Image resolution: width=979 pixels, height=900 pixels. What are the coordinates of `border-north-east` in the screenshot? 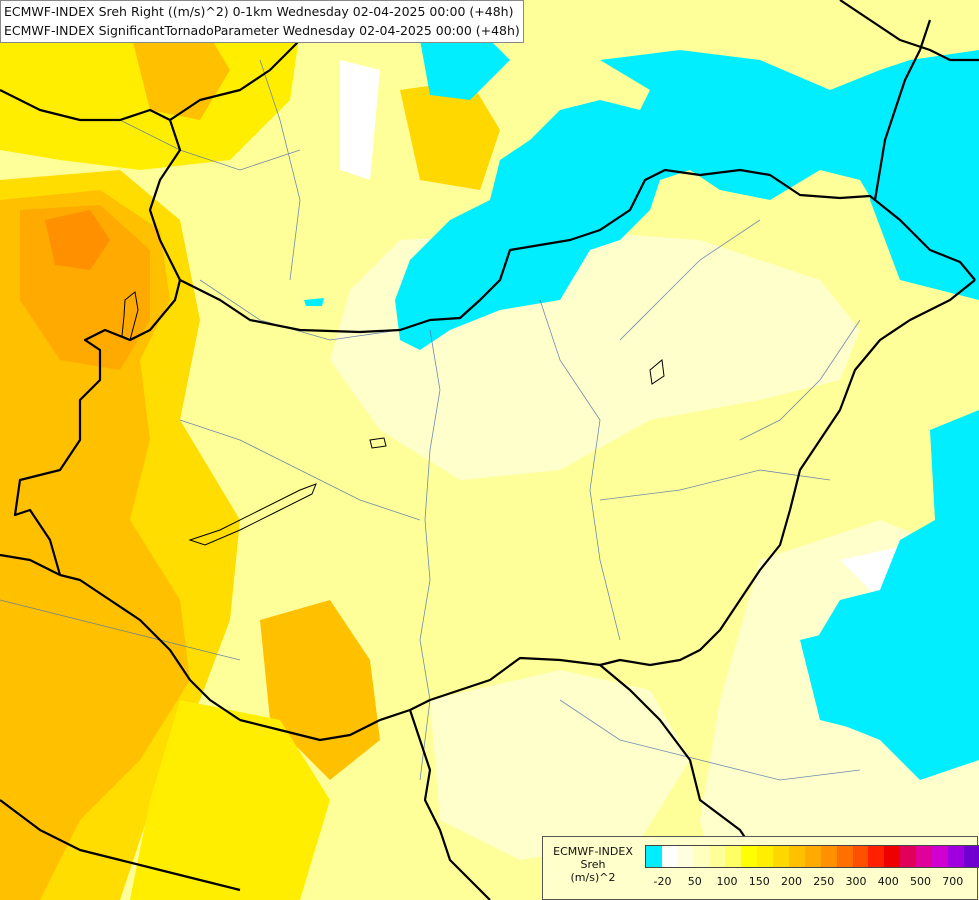 It's located at (909, 31).